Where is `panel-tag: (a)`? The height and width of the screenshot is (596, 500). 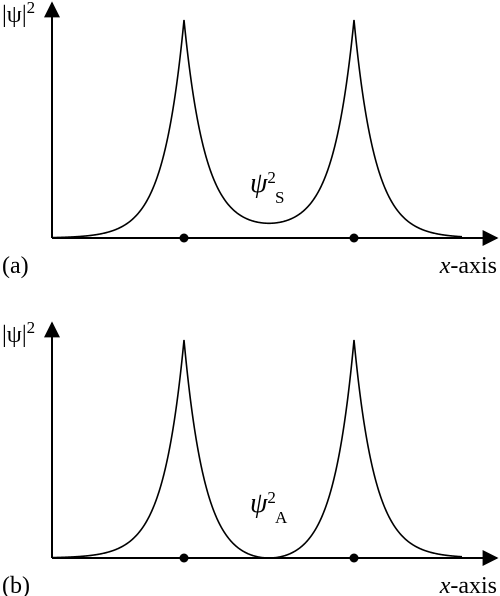 panel-tag: (a) is located at coordinates (15, 266).